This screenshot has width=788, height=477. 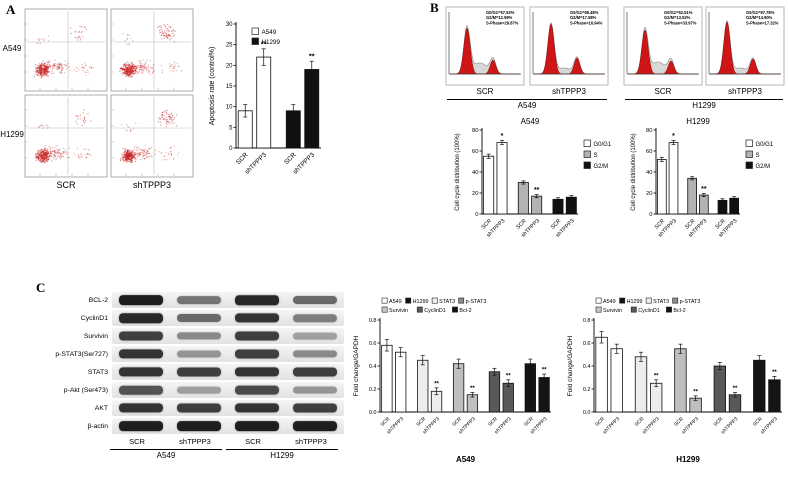 I want to click on blot-row: AKT, so click(x=196, y=408).